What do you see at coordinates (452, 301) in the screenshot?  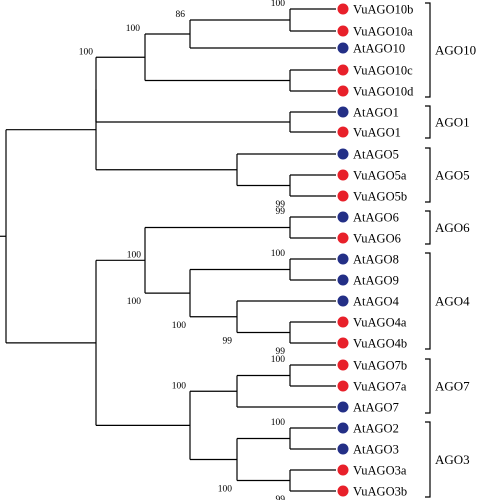 I see `clade-label: AGO4` at bounding box center [452, 301].